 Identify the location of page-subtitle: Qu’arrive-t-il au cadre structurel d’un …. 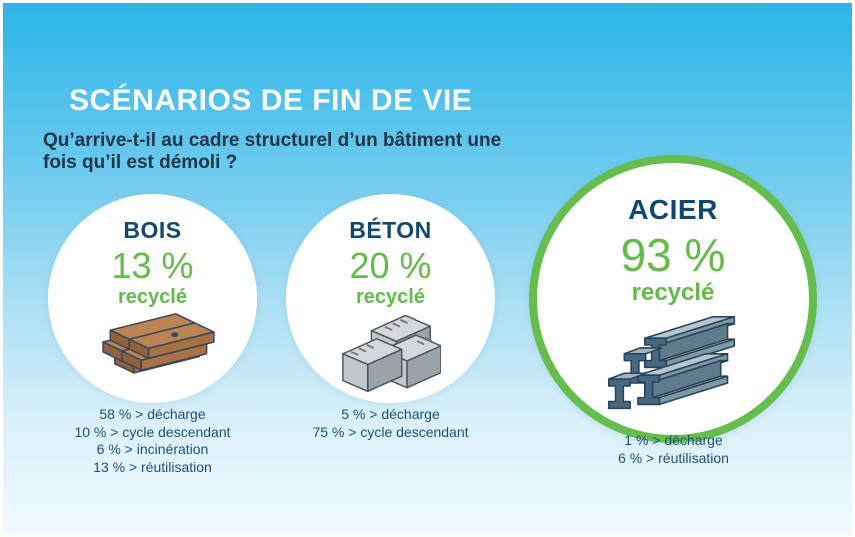
(272, 152).